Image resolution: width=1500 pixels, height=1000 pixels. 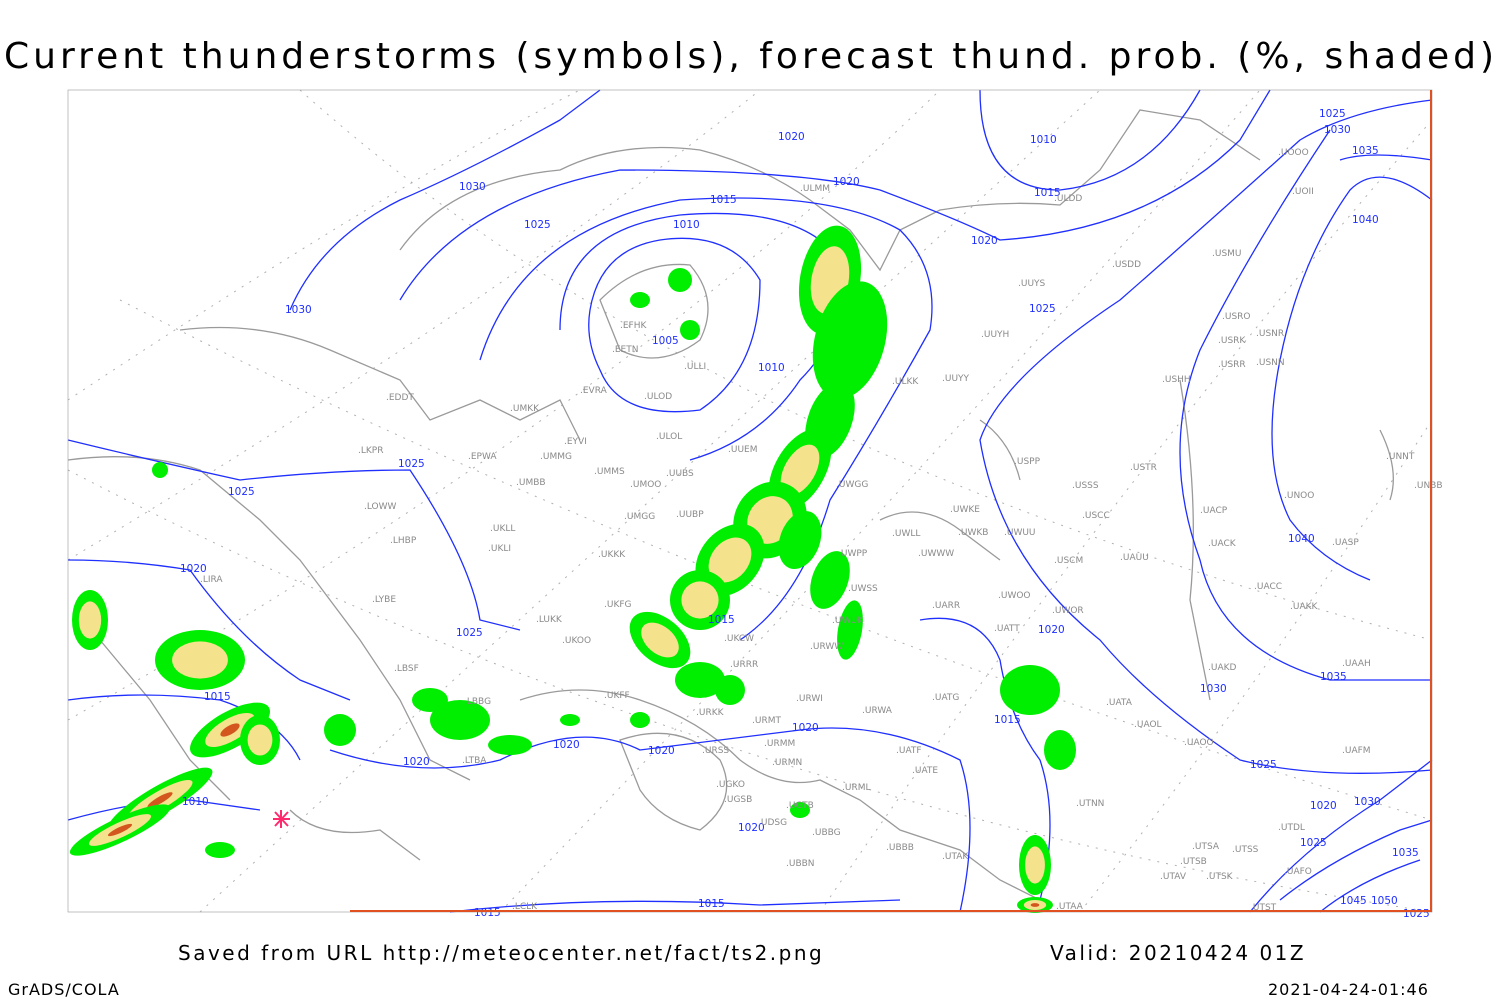 I want to click on station-label: .UMMS, so click(x=609, y=472).